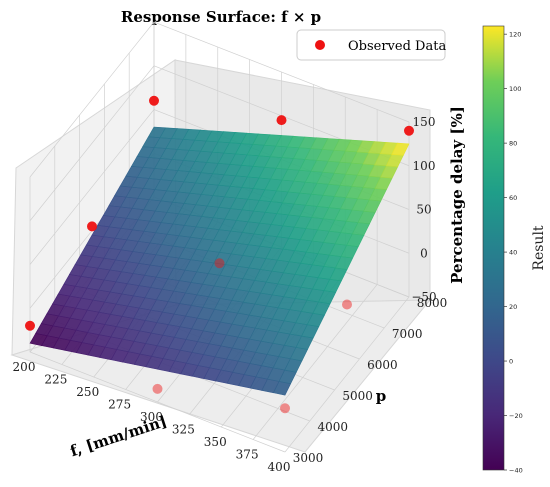 This screenshot has height=487, width=550. What do you see at coordinates (118, 436) in the screenshot?
I see `x-axis-label: f, [mm/min]` at bounding box center [118, 436].